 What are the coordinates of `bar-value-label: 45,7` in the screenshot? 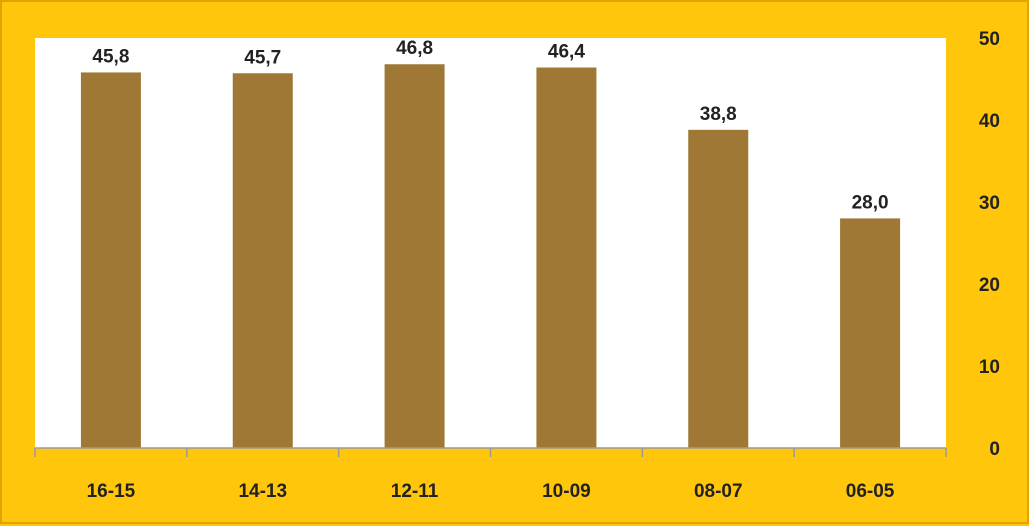 It's located at (262, 57).